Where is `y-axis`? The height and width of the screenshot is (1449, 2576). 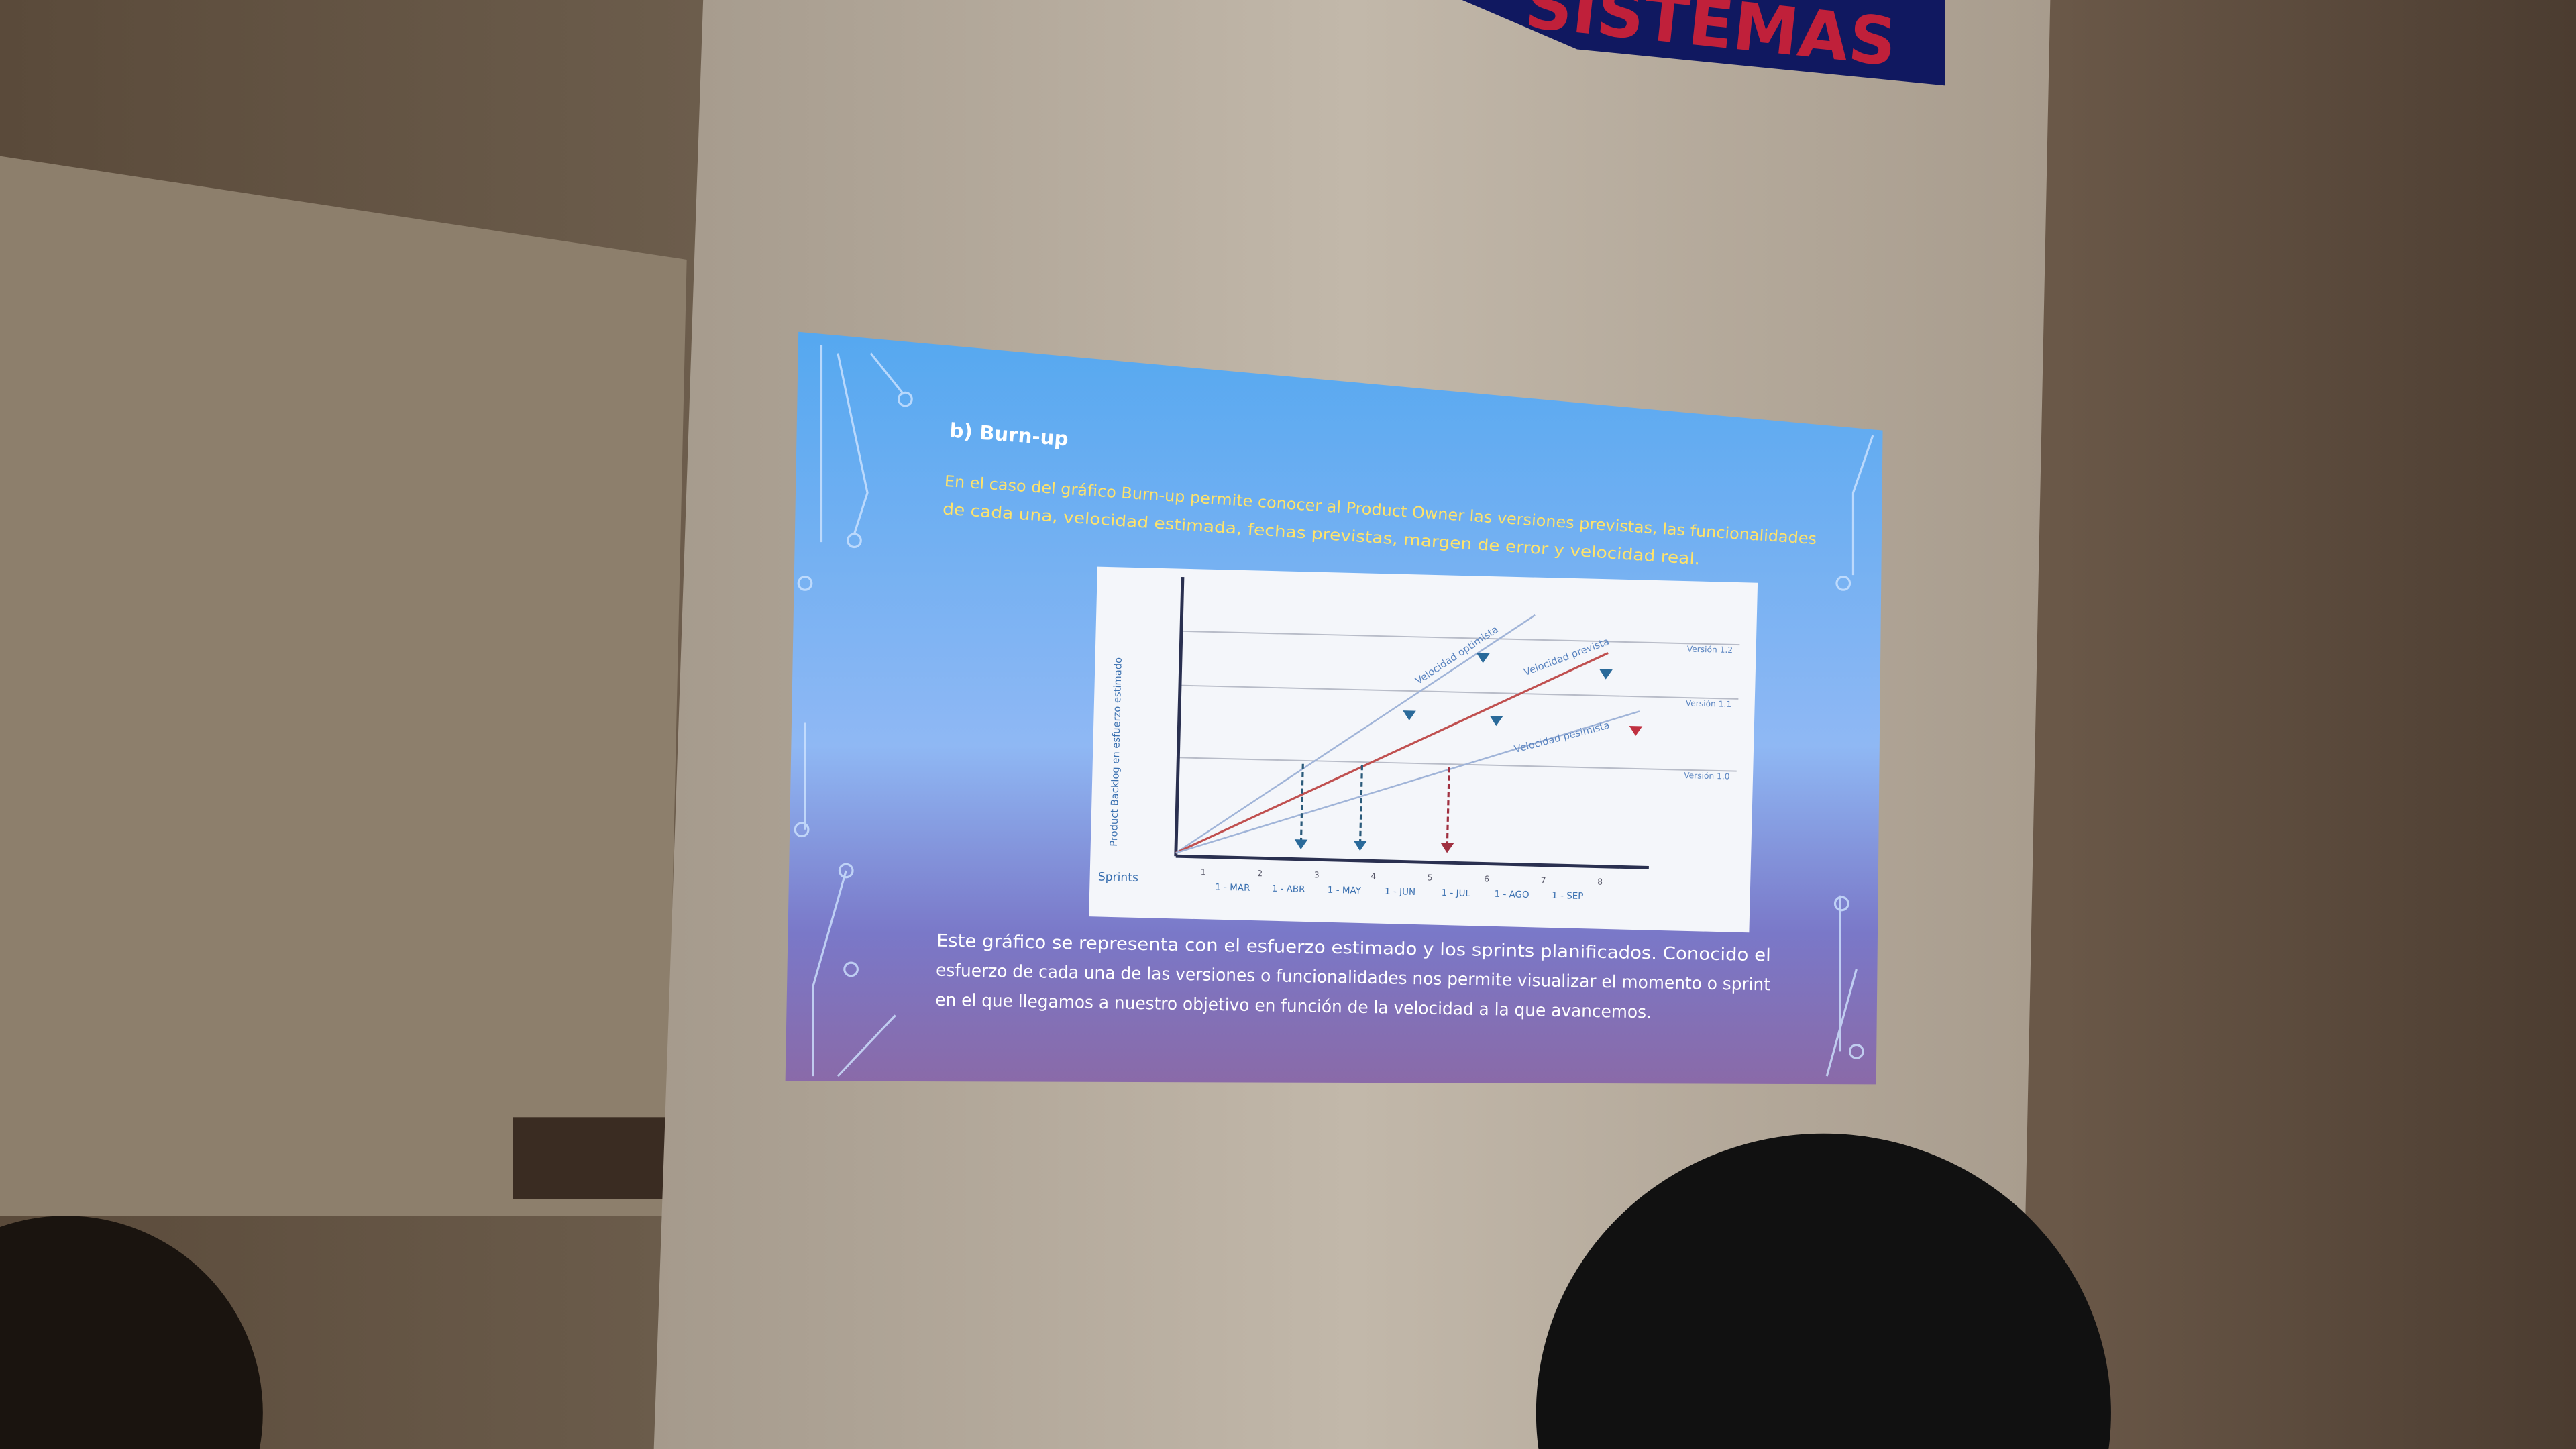 y-axis is located at coordinates (1179, 716).